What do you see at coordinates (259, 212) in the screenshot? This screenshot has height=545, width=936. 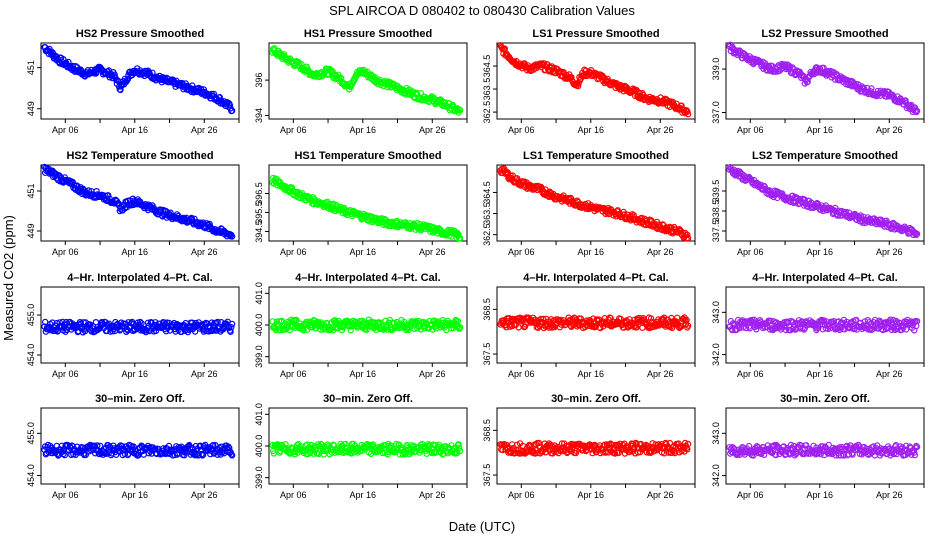 I see `y-tick-label: 395.5` at bounding box center [259, 212].